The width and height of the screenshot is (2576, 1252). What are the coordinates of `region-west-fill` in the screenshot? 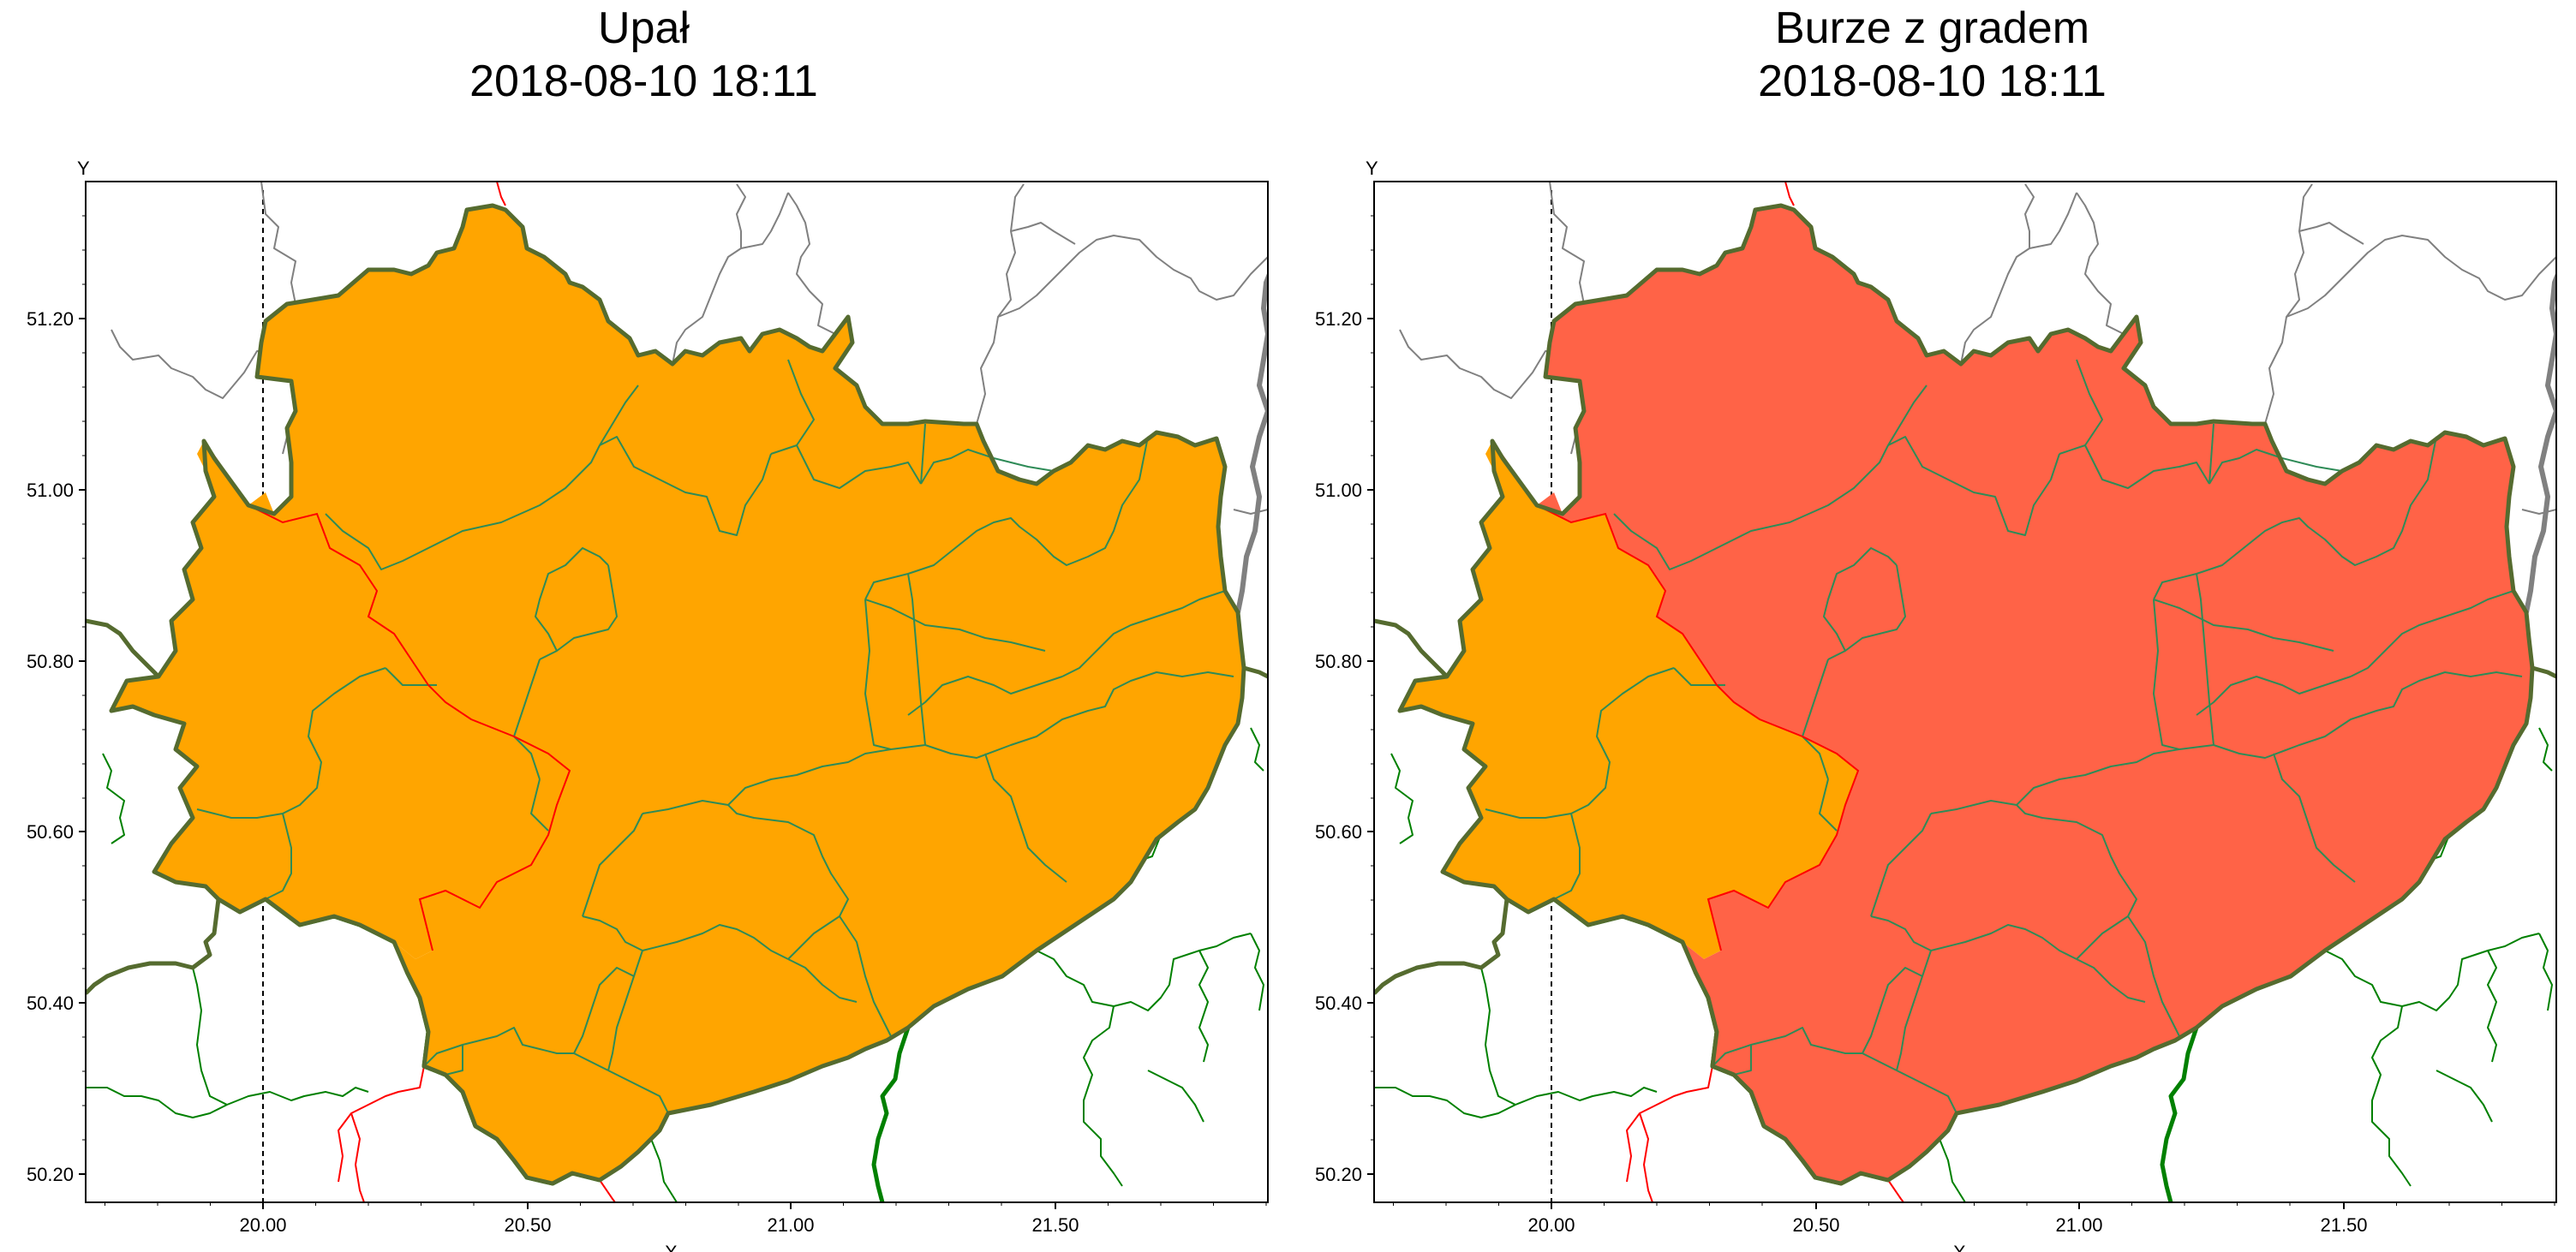 It's located at (341, 700).